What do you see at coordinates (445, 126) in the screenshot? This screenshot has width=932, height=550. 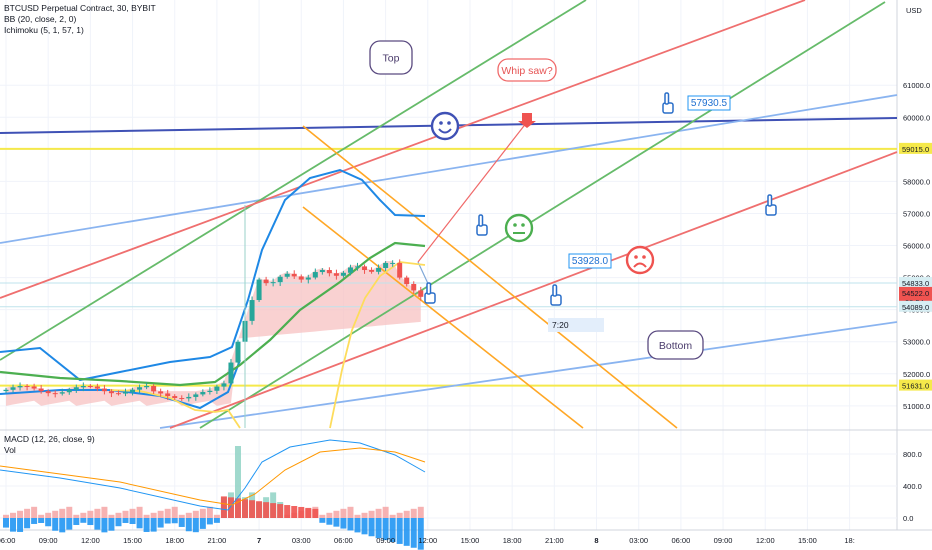 I see `happy-face-icon-outline` at bounding box center [445, 126].